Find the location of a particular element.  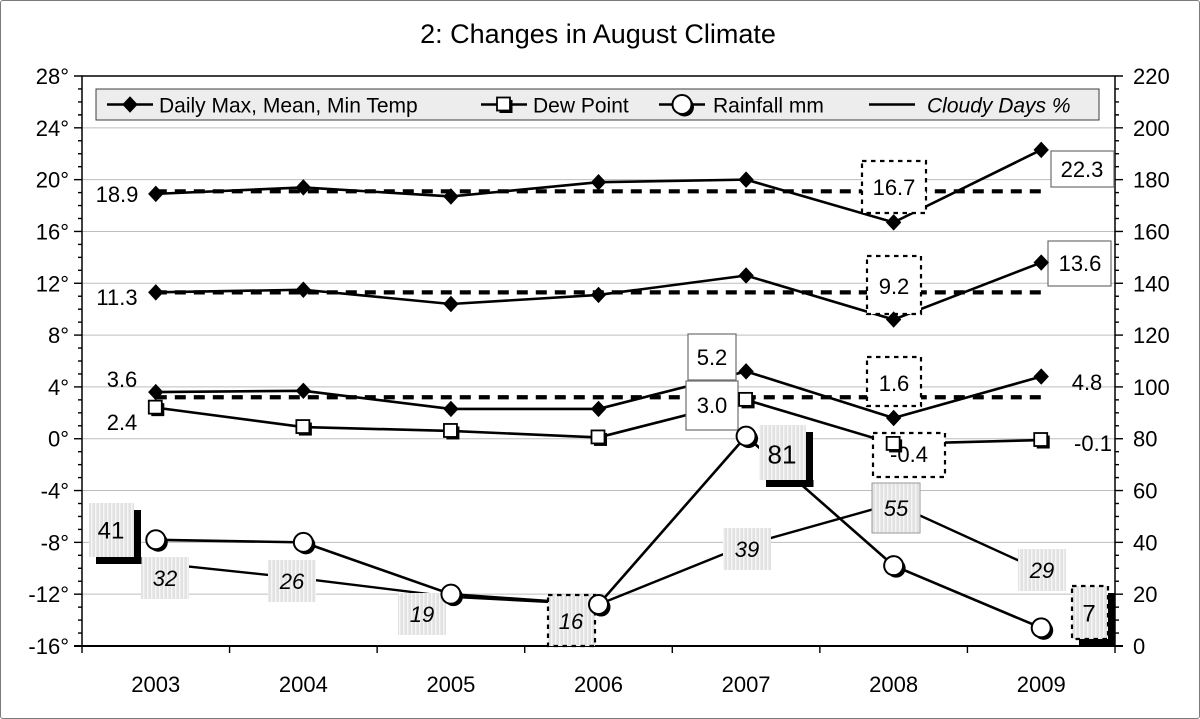

legend-diamond-icon is located at coordinates (130, 104).